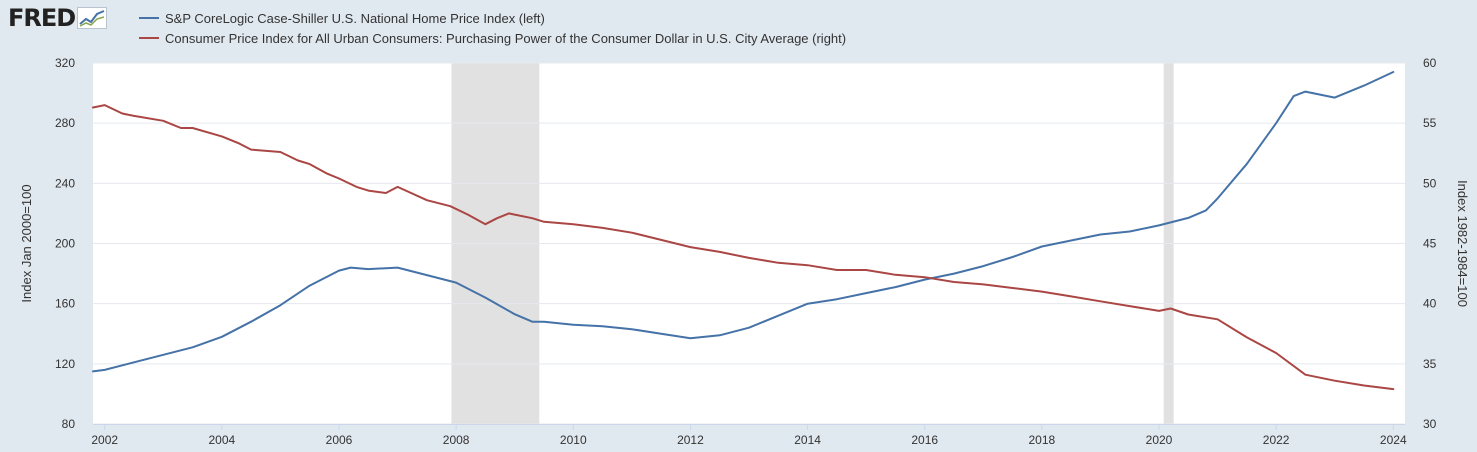 The height and width of the screenshot is (452, 1477). What do you see at coordinates (222, 440) in the screenshot?
I see `x-tick-label: 2004` at bounding box center [222, 440].